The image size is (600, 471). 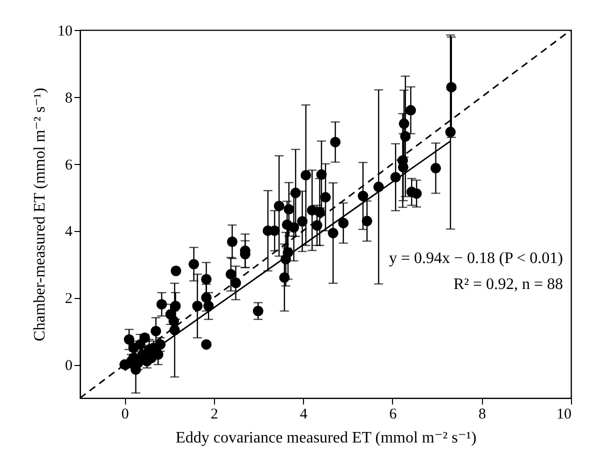 What do you see at coordinates (304, 414) in the screenshot?
I see `x-tick-label: 4` at bounding box center [304, 414].